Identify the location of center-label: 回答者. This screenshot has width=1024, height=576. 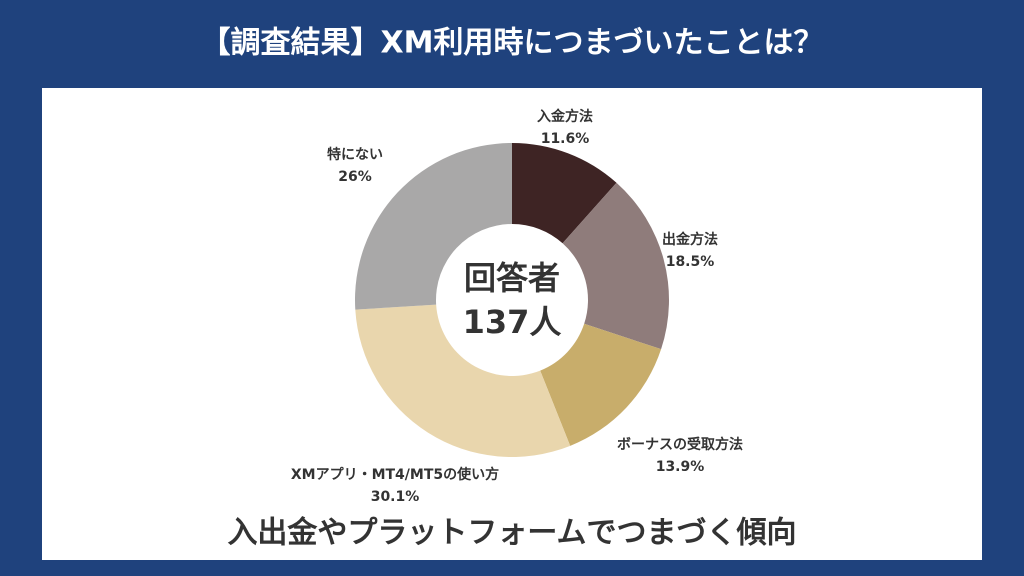
(512, 278).